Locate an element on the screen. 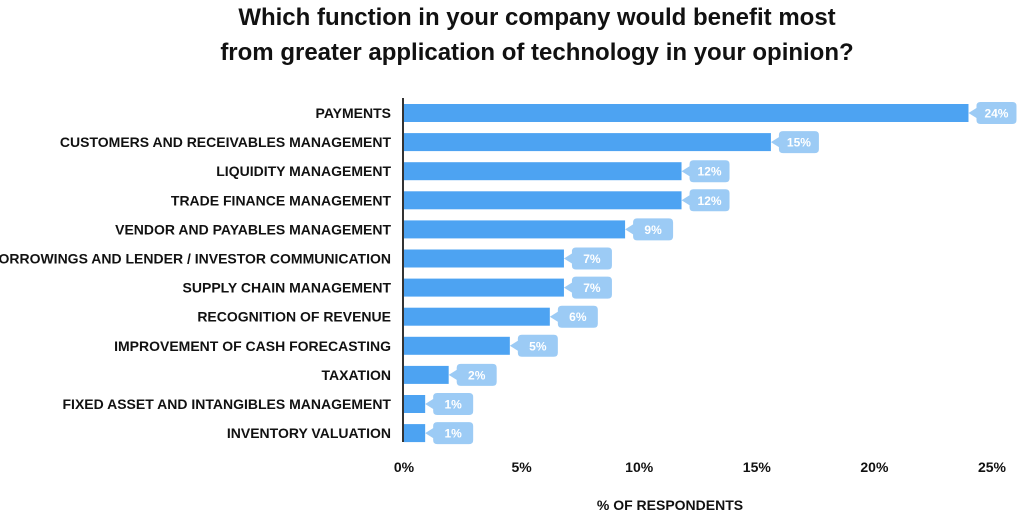  category-label: VENDOR AND PAYABLES MANAGEMENT is located at coordinates (253, 229).